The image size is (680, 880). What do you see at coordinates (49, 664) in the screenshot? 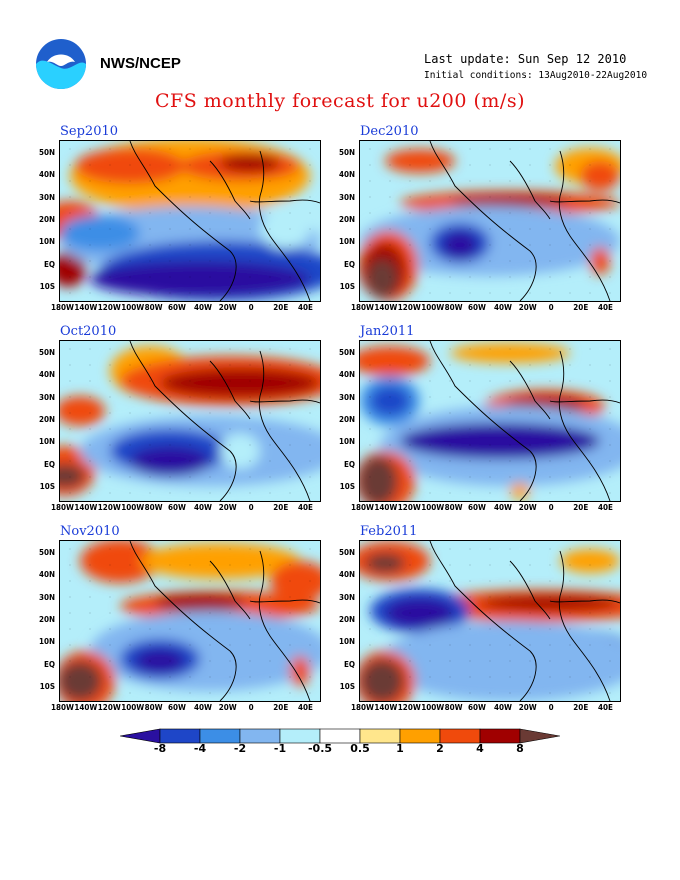
I see `lat-tick-label: EQ` at bounding box center [49, 664].